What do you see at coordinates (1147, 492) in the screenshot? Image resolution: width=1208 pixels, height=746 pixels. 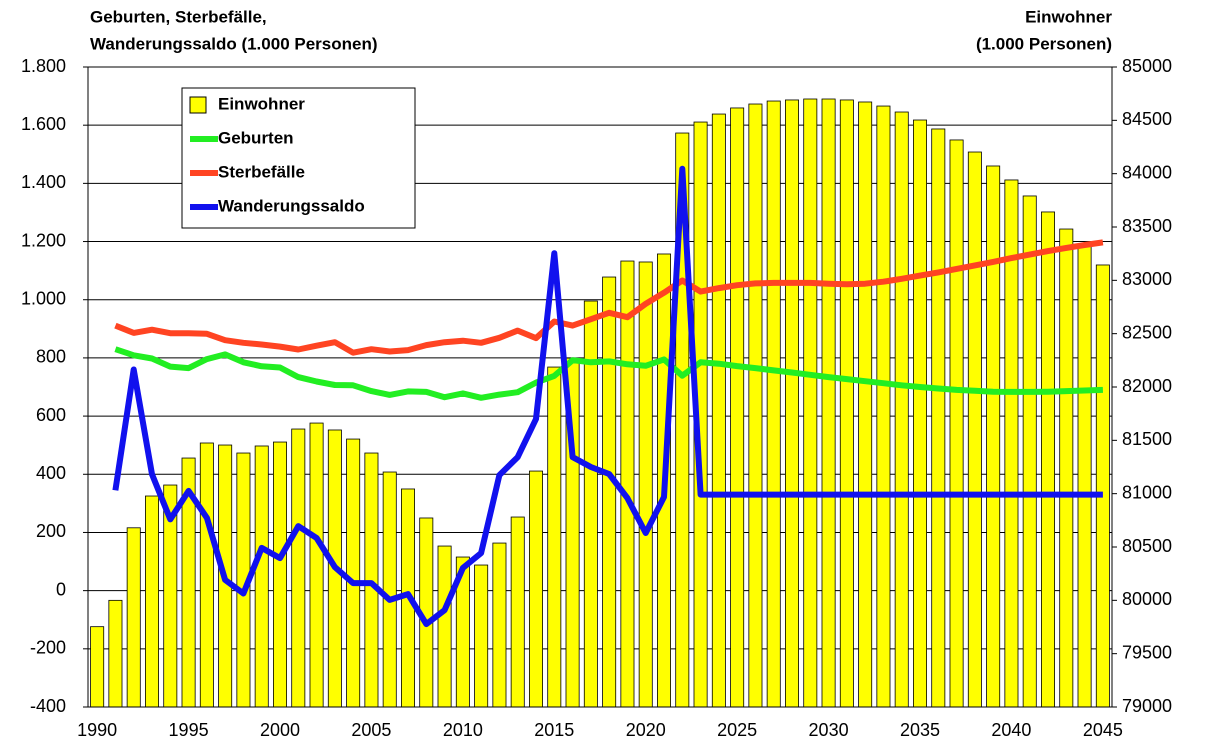 I see `y2-tick-label: 81000` at bounding box center [1147, 492].